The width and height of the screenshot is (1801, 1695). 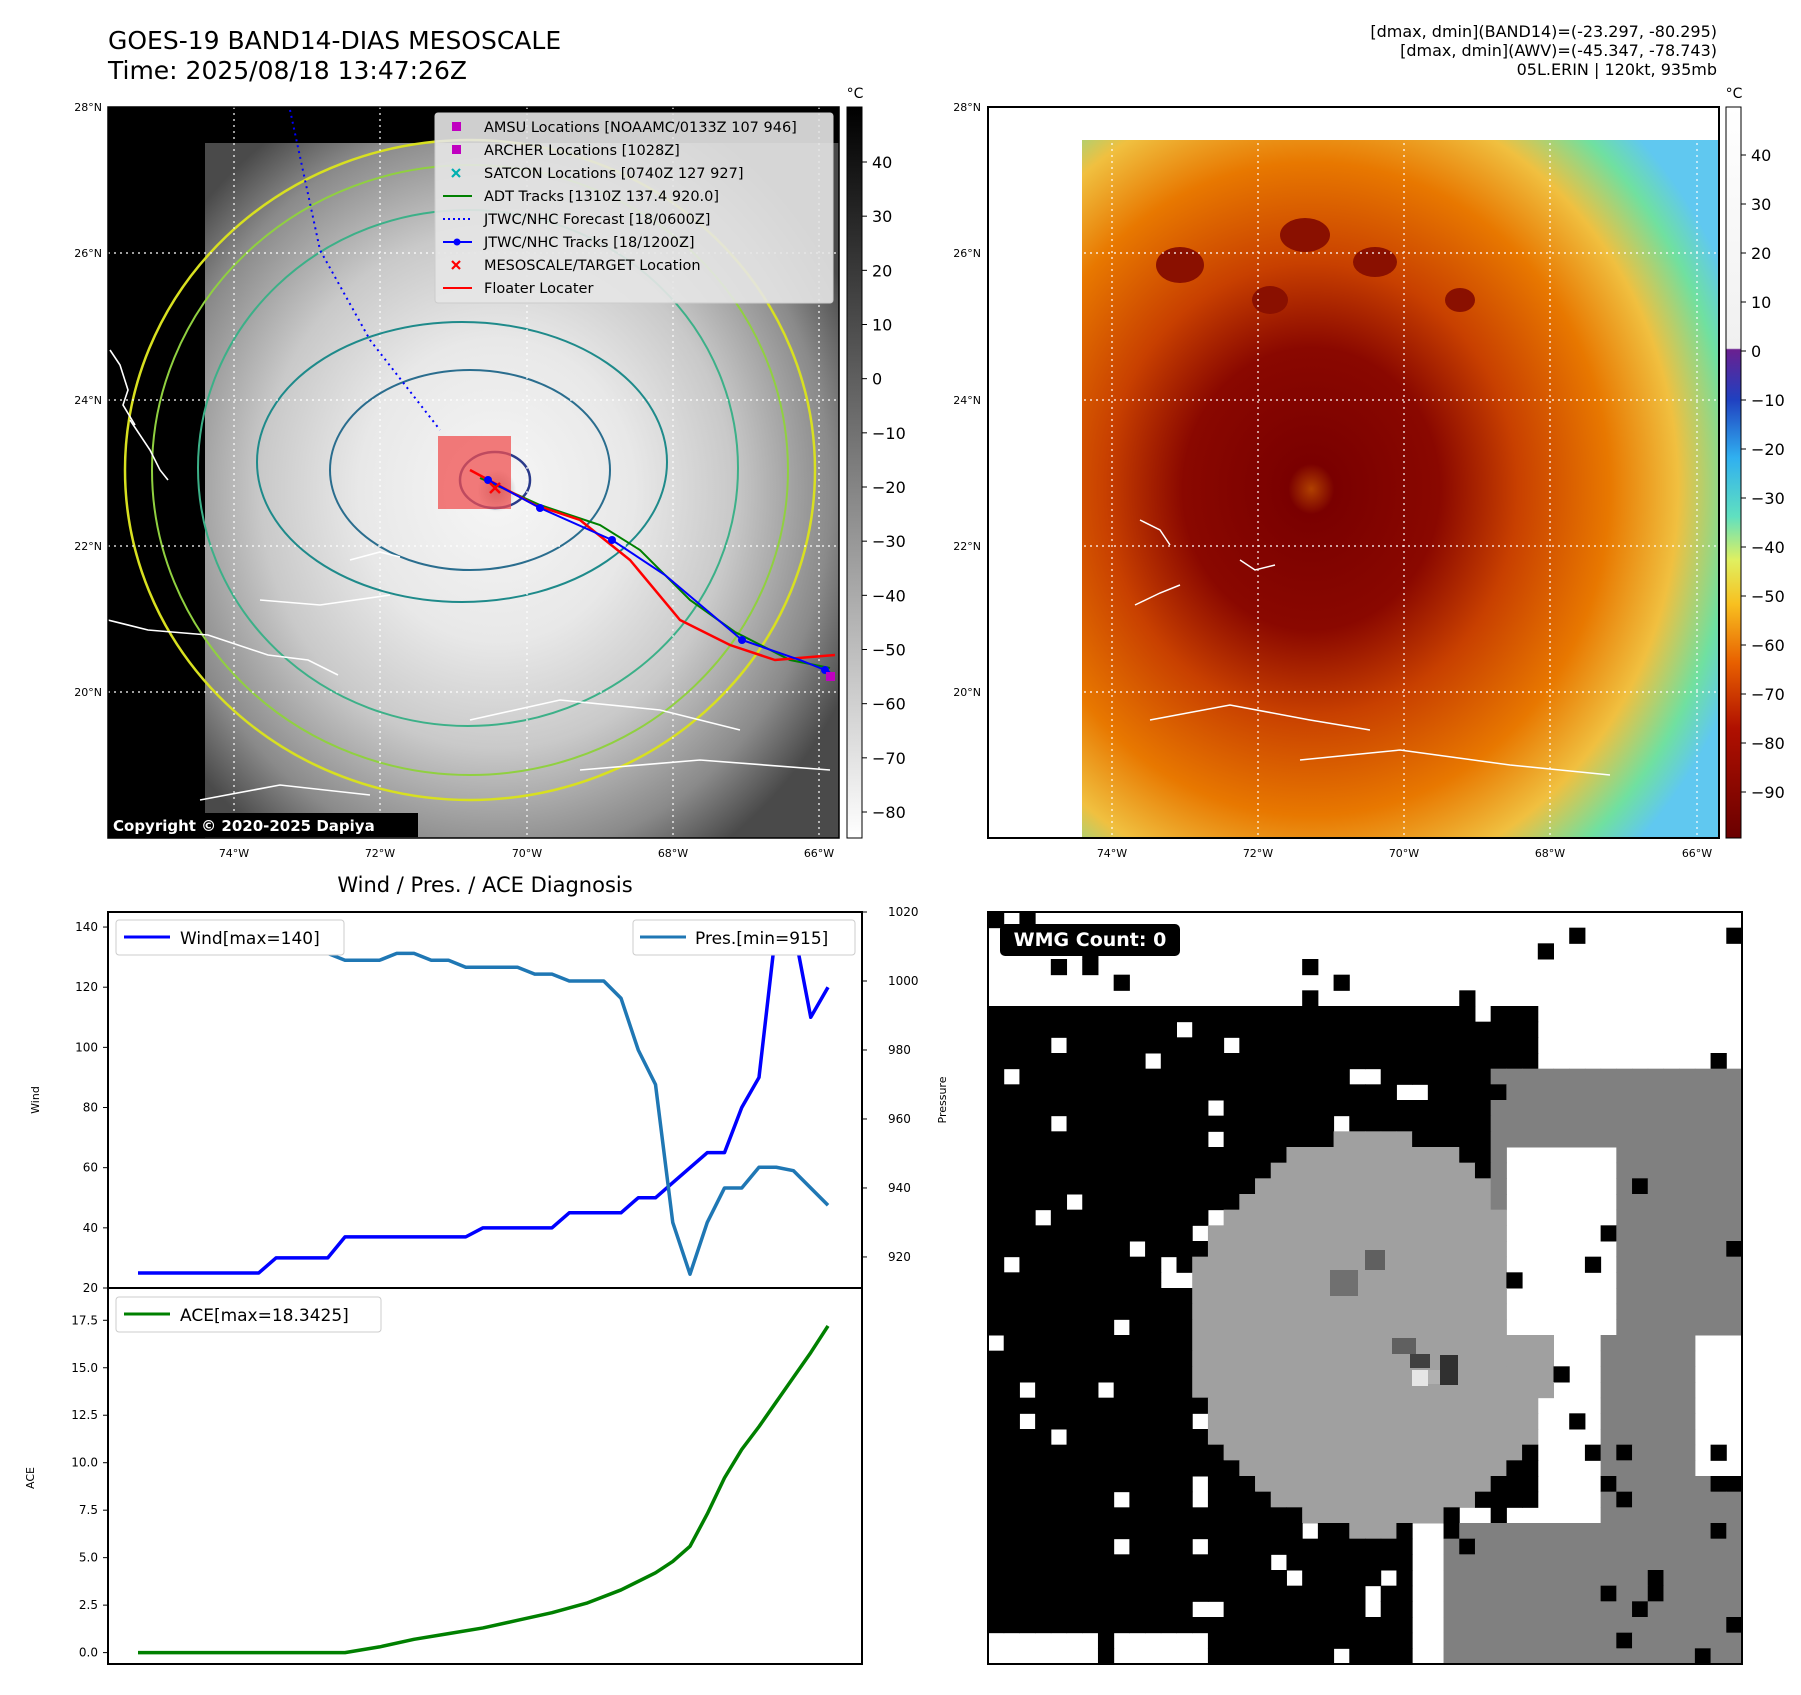 I want to click on pressure-axis-label: Pressure, so click(x=942, y=1099).